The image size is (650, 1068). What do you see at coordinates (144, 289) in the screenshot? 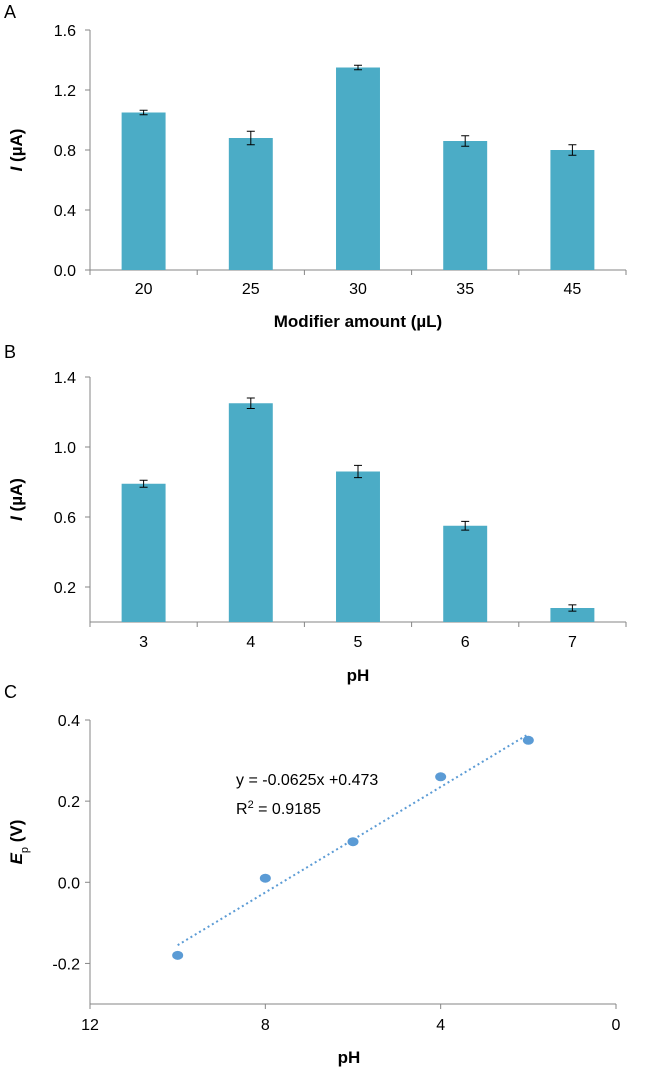
I see `x-category-label: 20` at bounding box center [144, 289].